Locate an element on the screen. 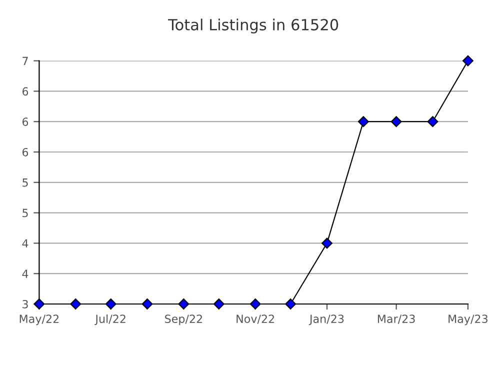 This screenshot has width=490, height=380. x-tick-label: Mar/23 is located at coordinates (396, 319).